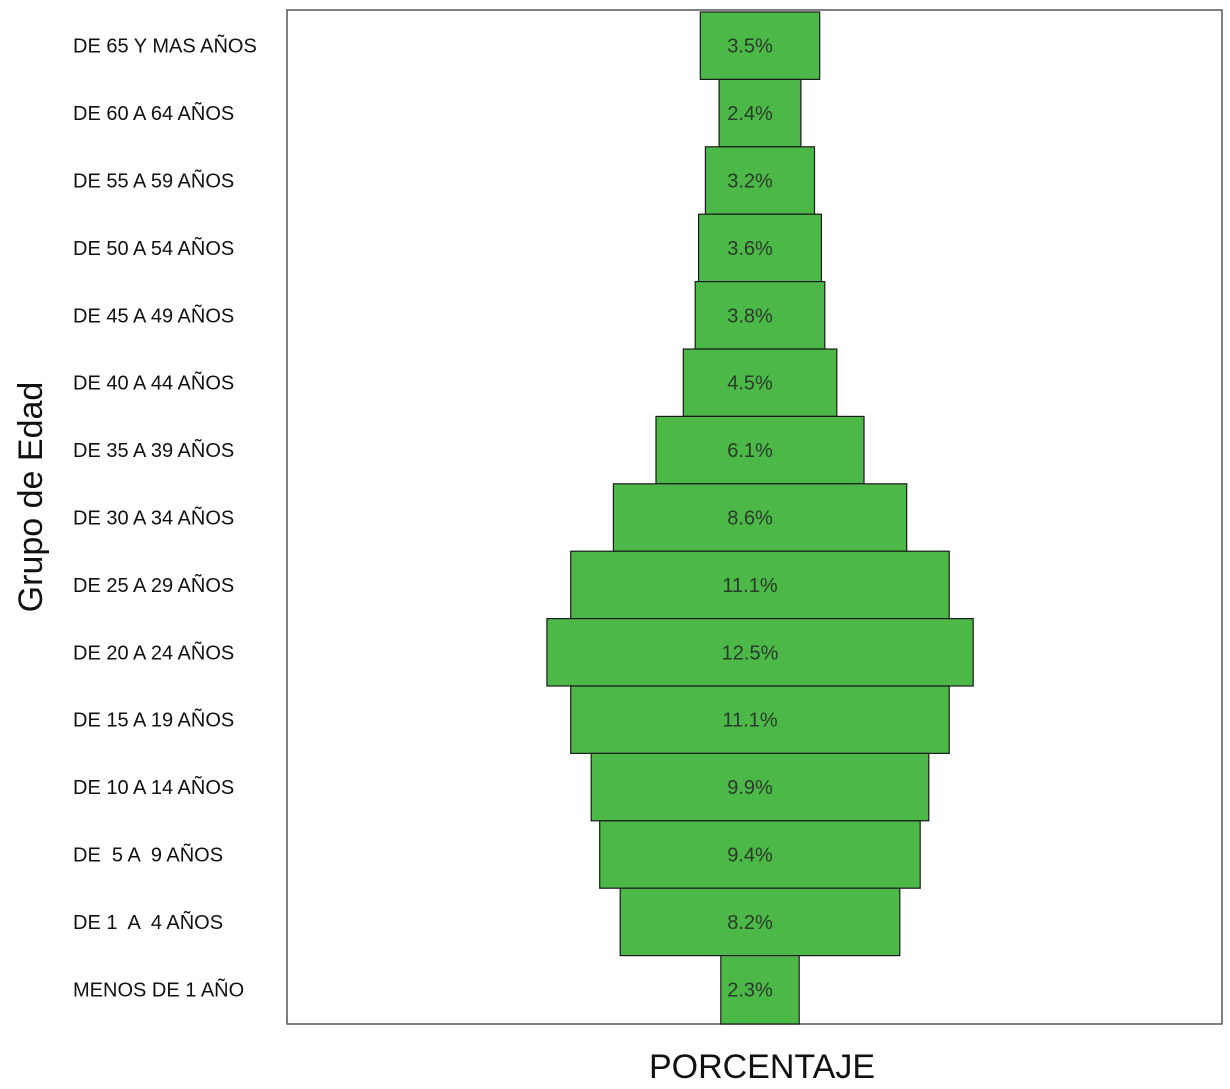 This screenshot has width=1230, height=1089. I want to click on value-label-9: 12.5%, so click(750, 653).